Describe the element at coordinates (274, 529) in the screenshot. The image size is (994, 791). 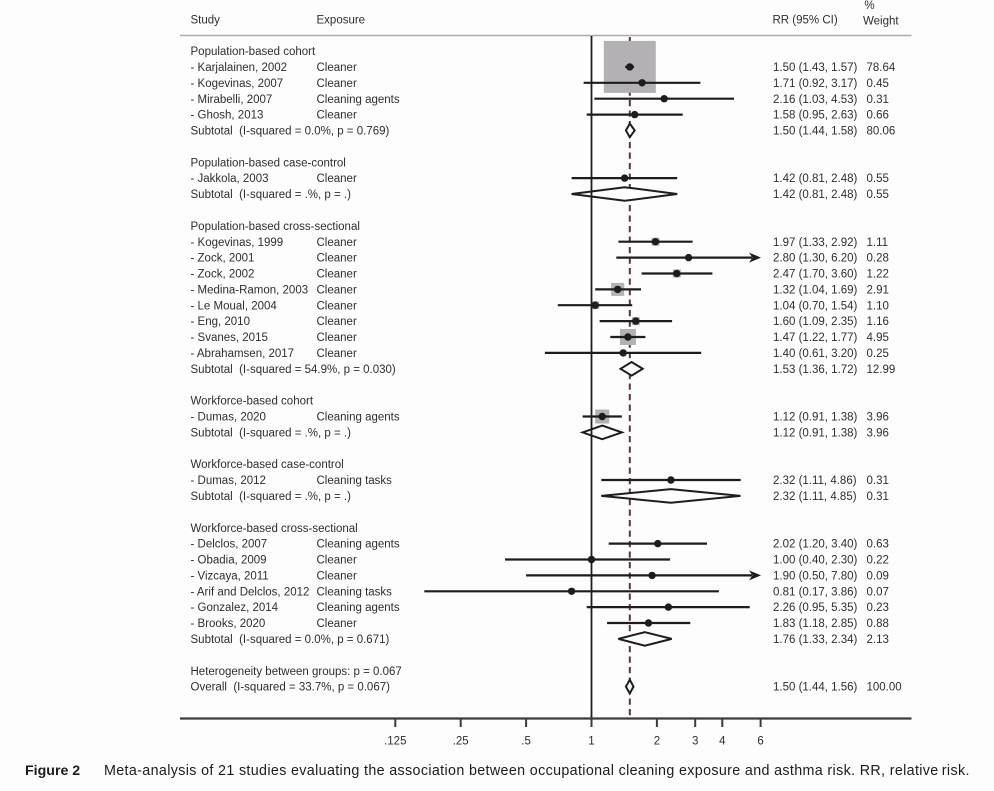
I see `svg-text:Workforce-based cross-sectiona: Workforce-based cross-sectional` at that location.